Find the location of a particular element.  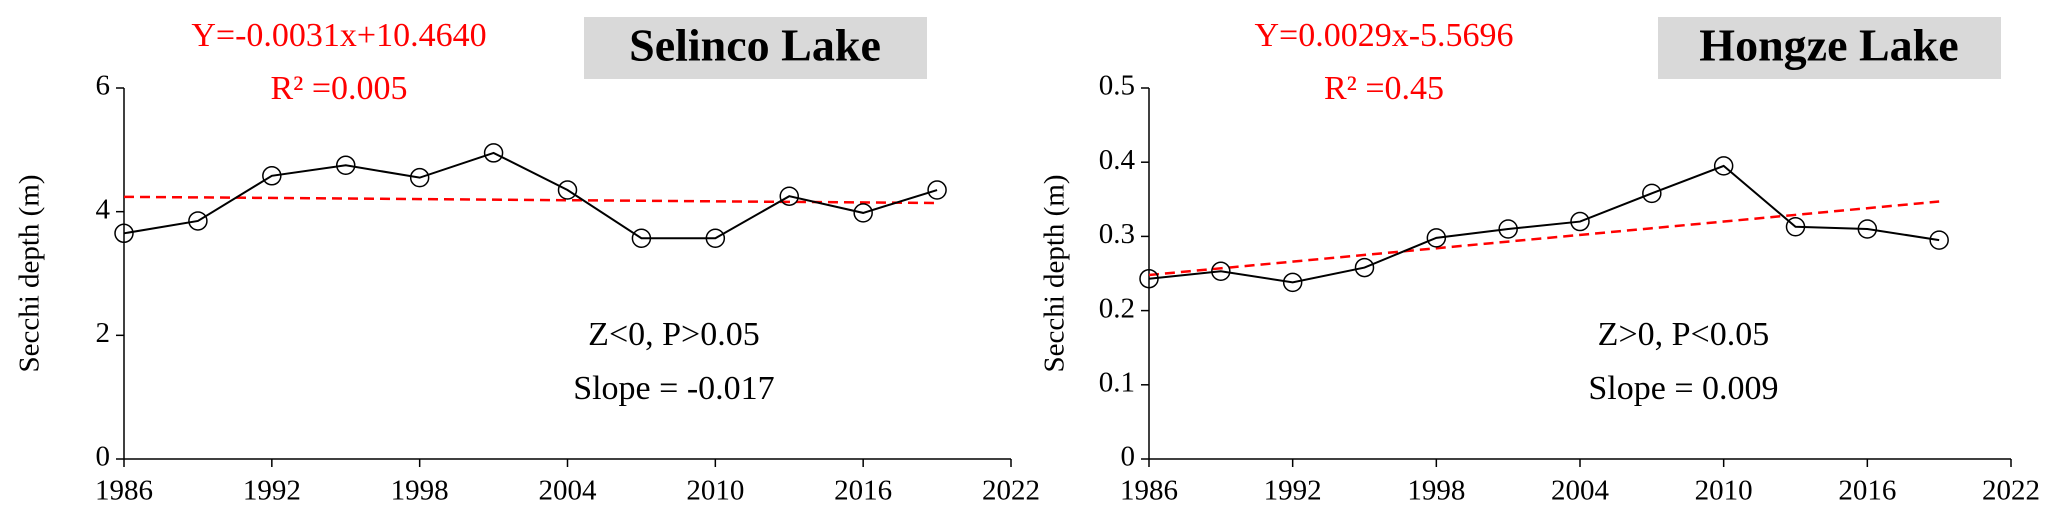

panel-title: Selinco Lake is located at coordinates (755, 45).